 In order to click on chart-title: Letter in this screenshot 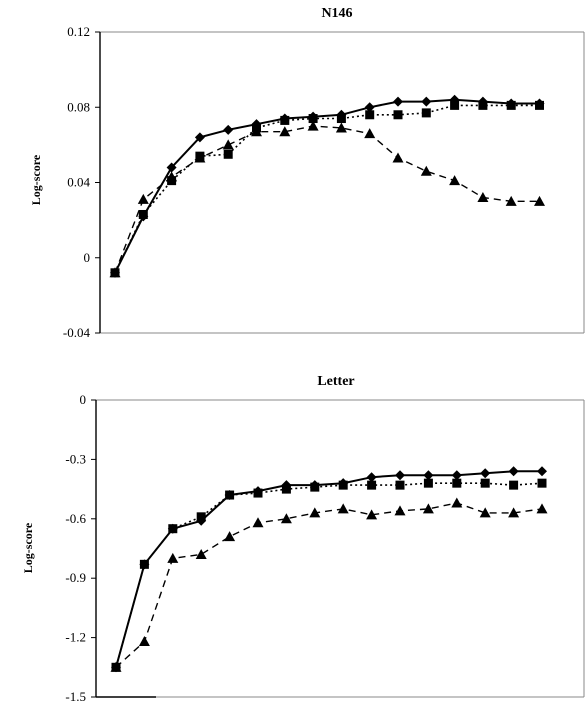, I will do `click(335, 381)`.